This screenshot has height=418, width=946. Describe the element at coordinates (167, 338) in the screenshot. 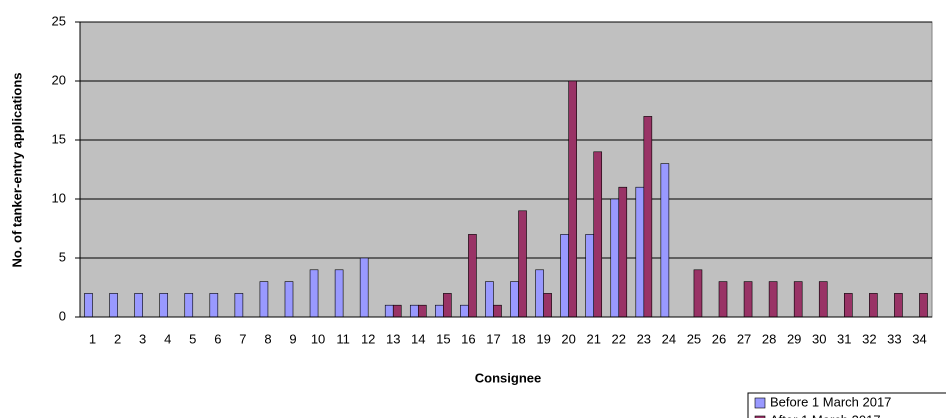

I see `x-tick-label: 4` at that location.